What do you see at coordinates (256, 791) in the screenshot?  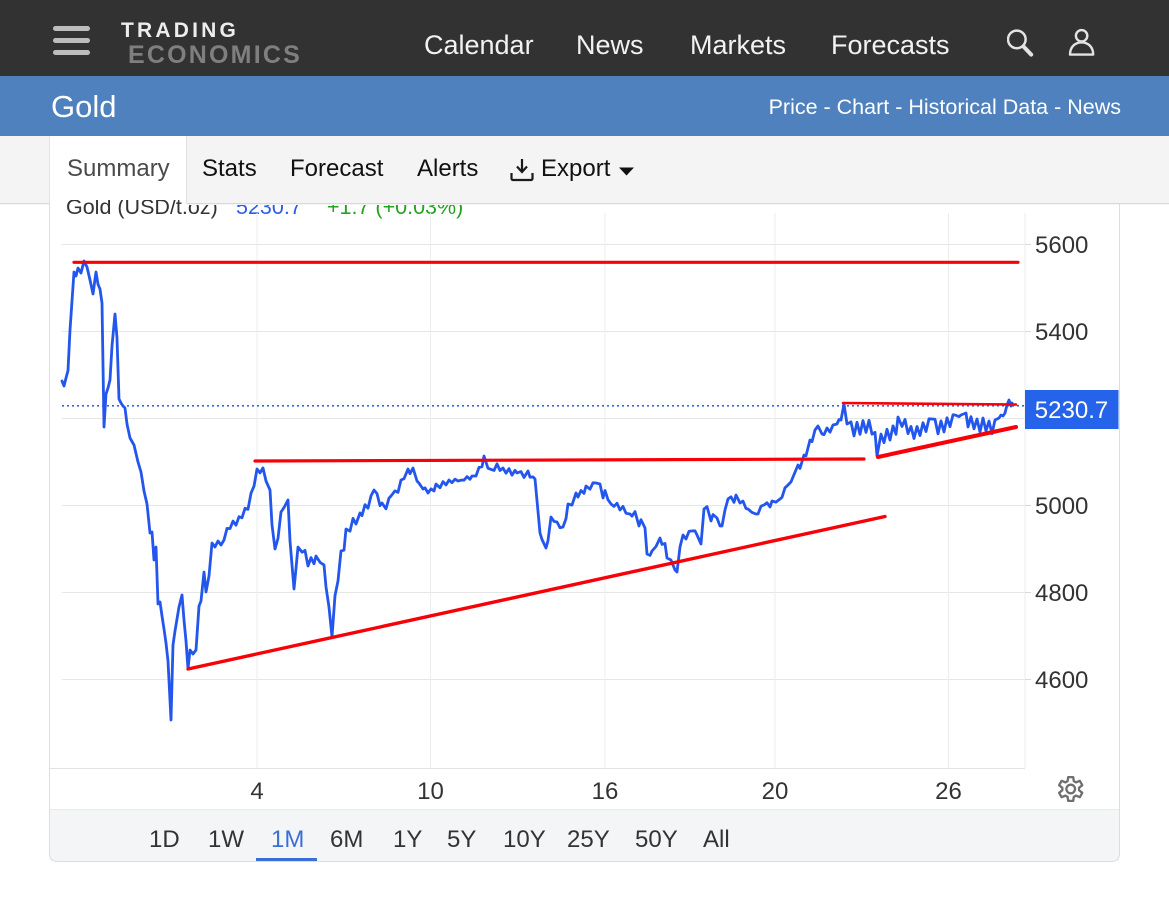 I see `svg-text: 4` at bounding box center [256, 791].